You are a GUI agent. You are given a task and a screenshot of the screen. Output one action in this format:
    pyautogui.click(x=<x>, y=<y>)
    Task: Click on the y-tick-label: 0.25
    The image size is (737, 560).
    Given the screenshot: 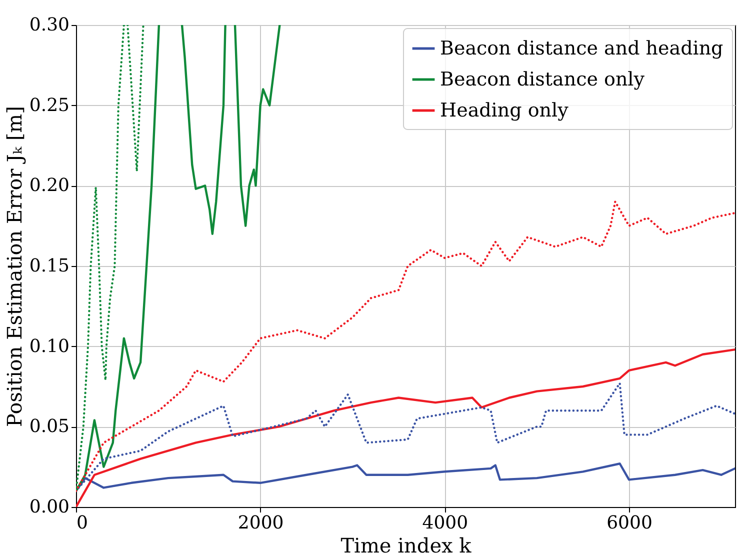 What is the action you would take?
    pyautogui.click(x=49, y=105)
    